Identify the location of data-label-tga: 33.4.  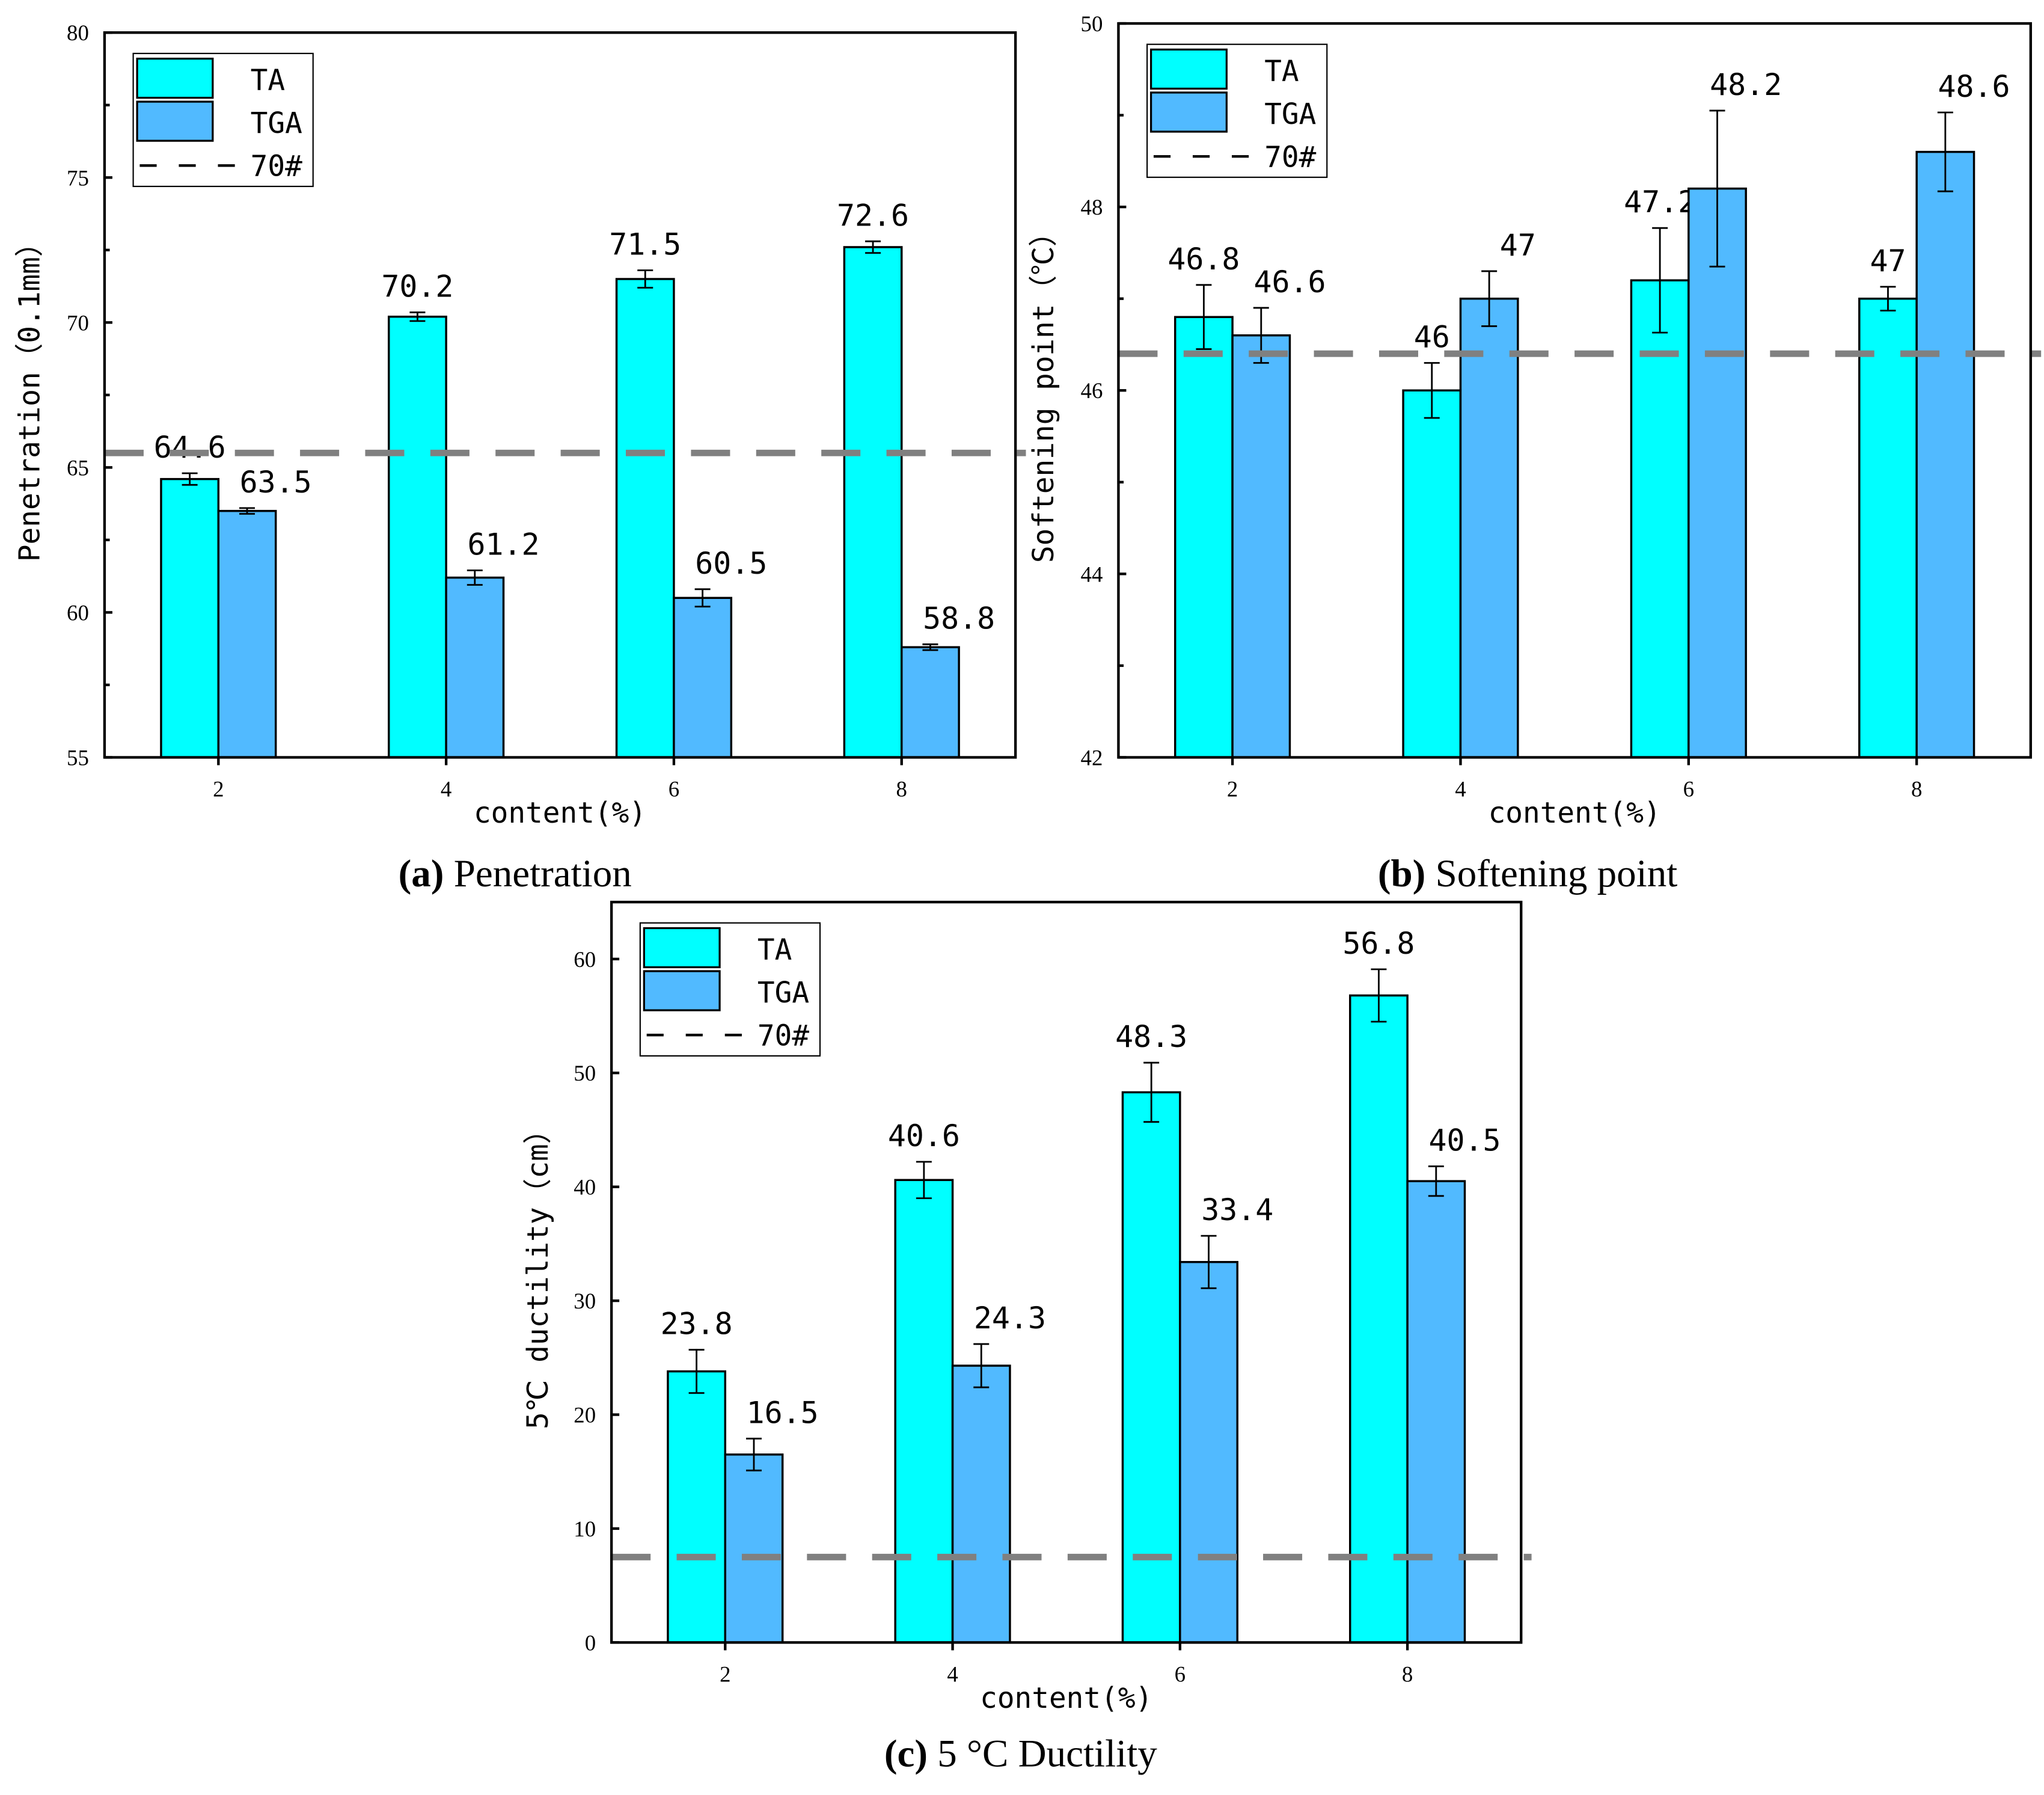
(1237, 1209).